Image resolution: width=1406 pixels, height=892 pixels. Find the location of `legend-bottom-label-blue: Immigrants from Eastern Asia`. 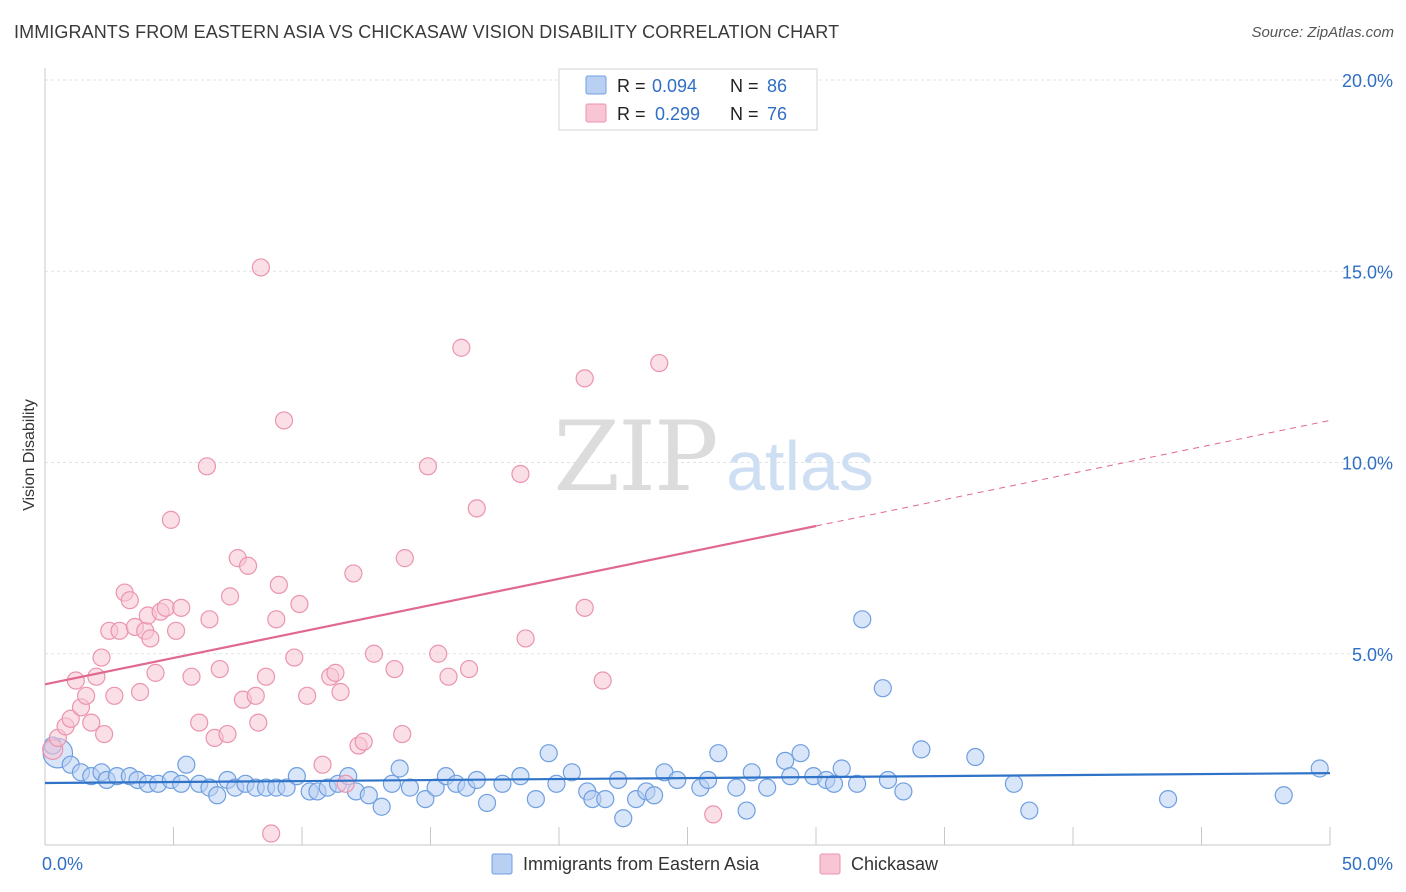

legend-bottom-label-blue: Immigrants from Eastern Asia is located at coordinates (641, 864).